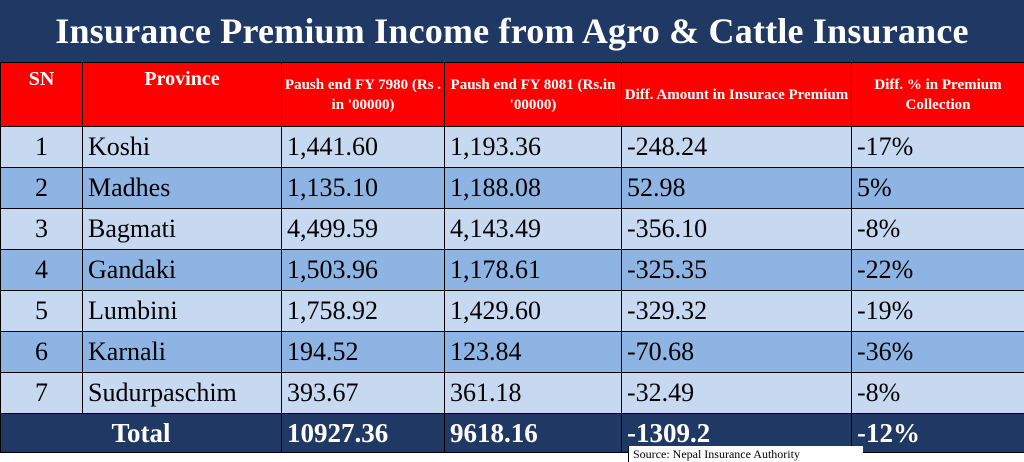 The image size is (1024, 462). Describe the element at coordinates (533, 393) in the screenshot. I see `cell-fy8081: 361.18` at that location.